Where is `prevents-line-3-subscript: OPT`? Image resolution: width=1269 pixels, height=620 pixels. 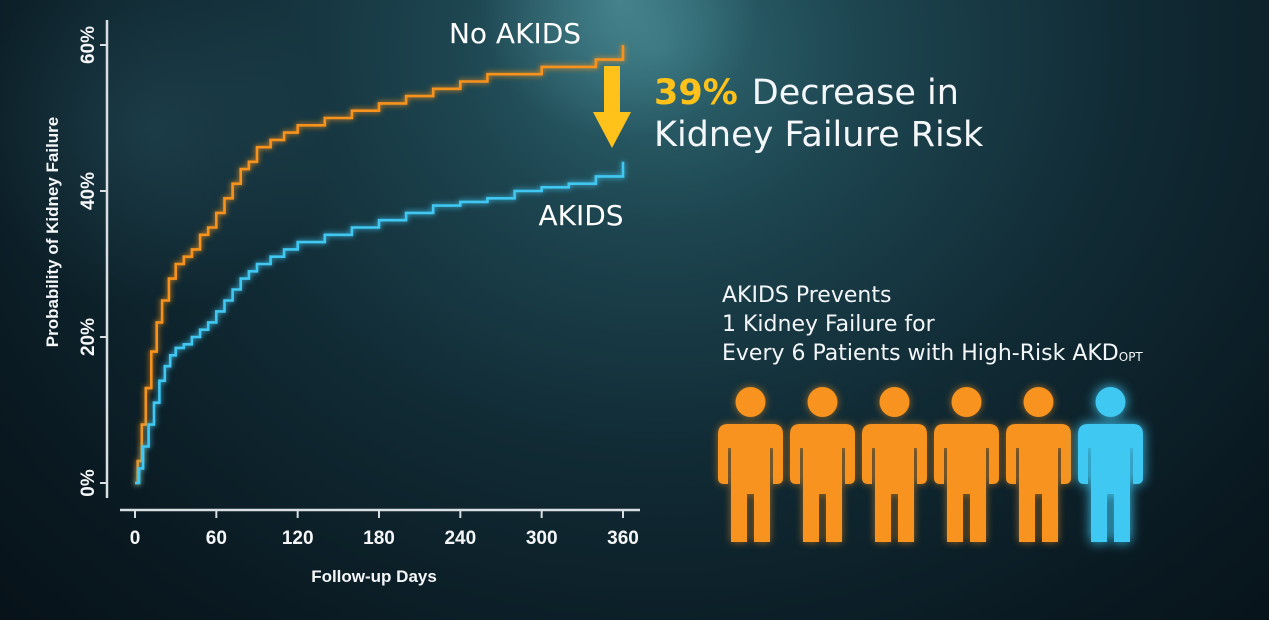
prevents-line-3-subscript: OPT is located at coordinates (1130, 357).